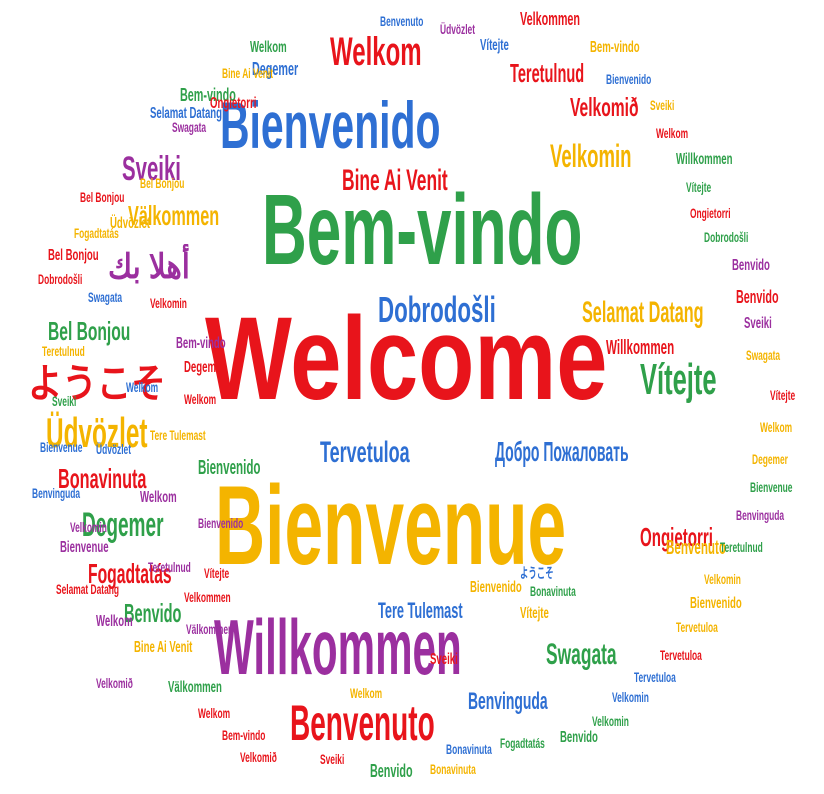 This screenshot has height=794, width=824. I want to click on word: Tere Tulemast, so click(178, 435).